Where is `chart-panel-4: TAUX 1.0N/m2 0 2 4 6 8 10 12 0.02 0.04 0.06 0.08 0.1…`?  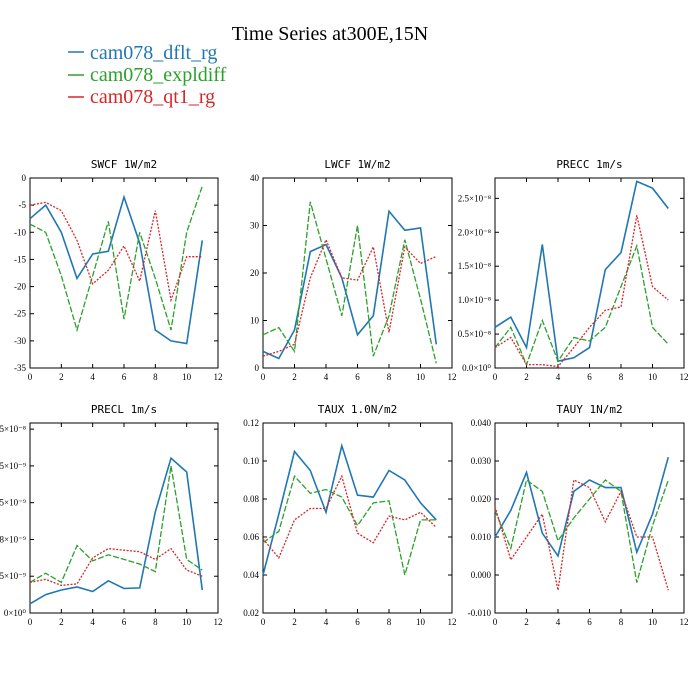
chart-panel-4: TAUX 1.0N/m2 0 2 4 6 8 10 12 0.02 0.04 0.06 0.08 0.1… is located at coordinates (349, 515).